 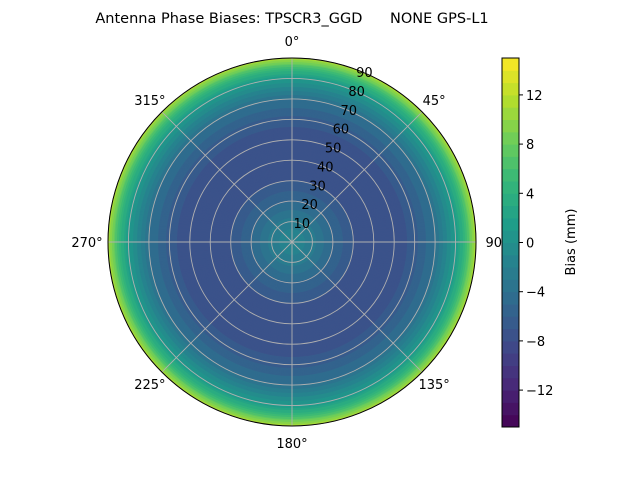 What do you see at coordinates (149, 101) in the screenshot?
I see `angular-tick-label: 315°` at bounding box center [149, 101].